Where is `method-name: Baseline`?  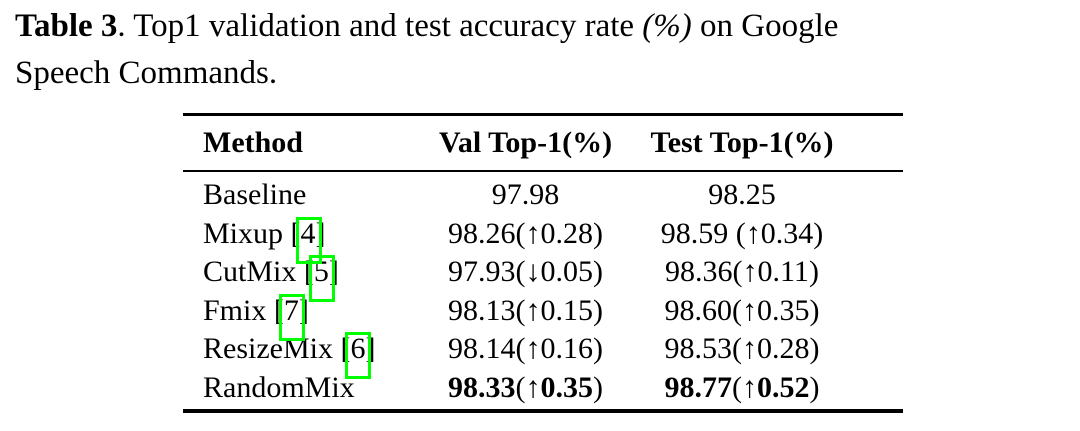
method-name: Baseline is located at coordinates (255, 195).